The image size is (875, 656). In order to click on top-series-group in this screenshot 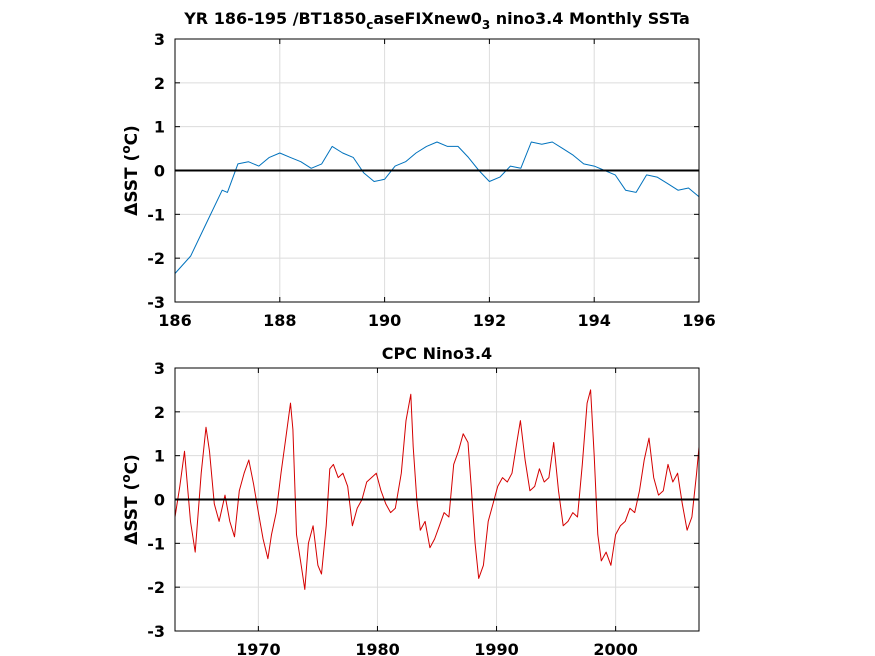, I will do `click(437, 207)`.